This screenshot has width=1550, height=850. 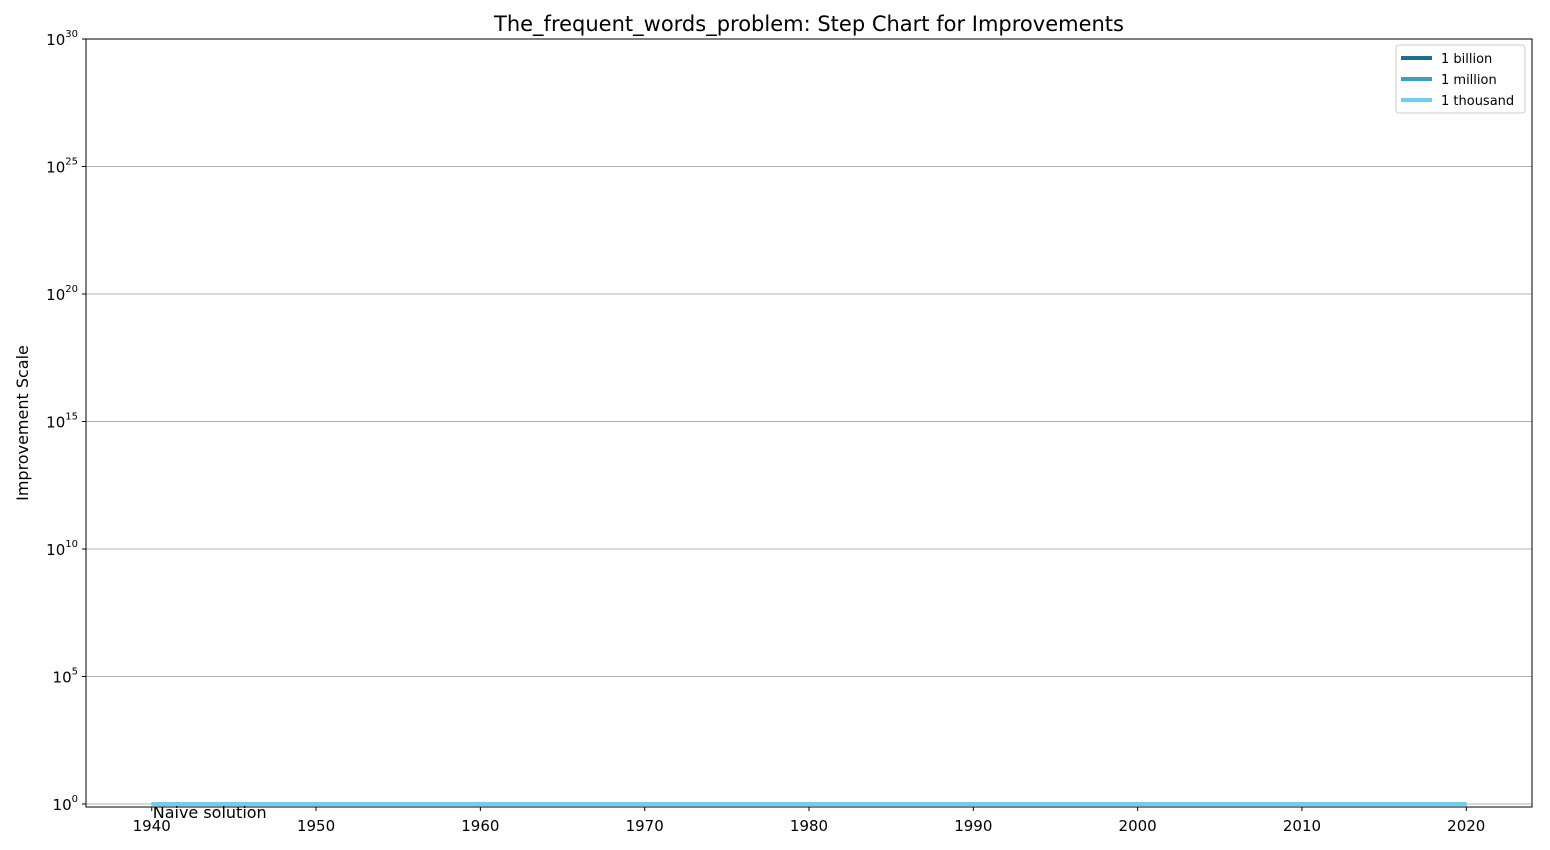 I want to click on legend-label: 1 thousand, so click(x=1477, y=101).